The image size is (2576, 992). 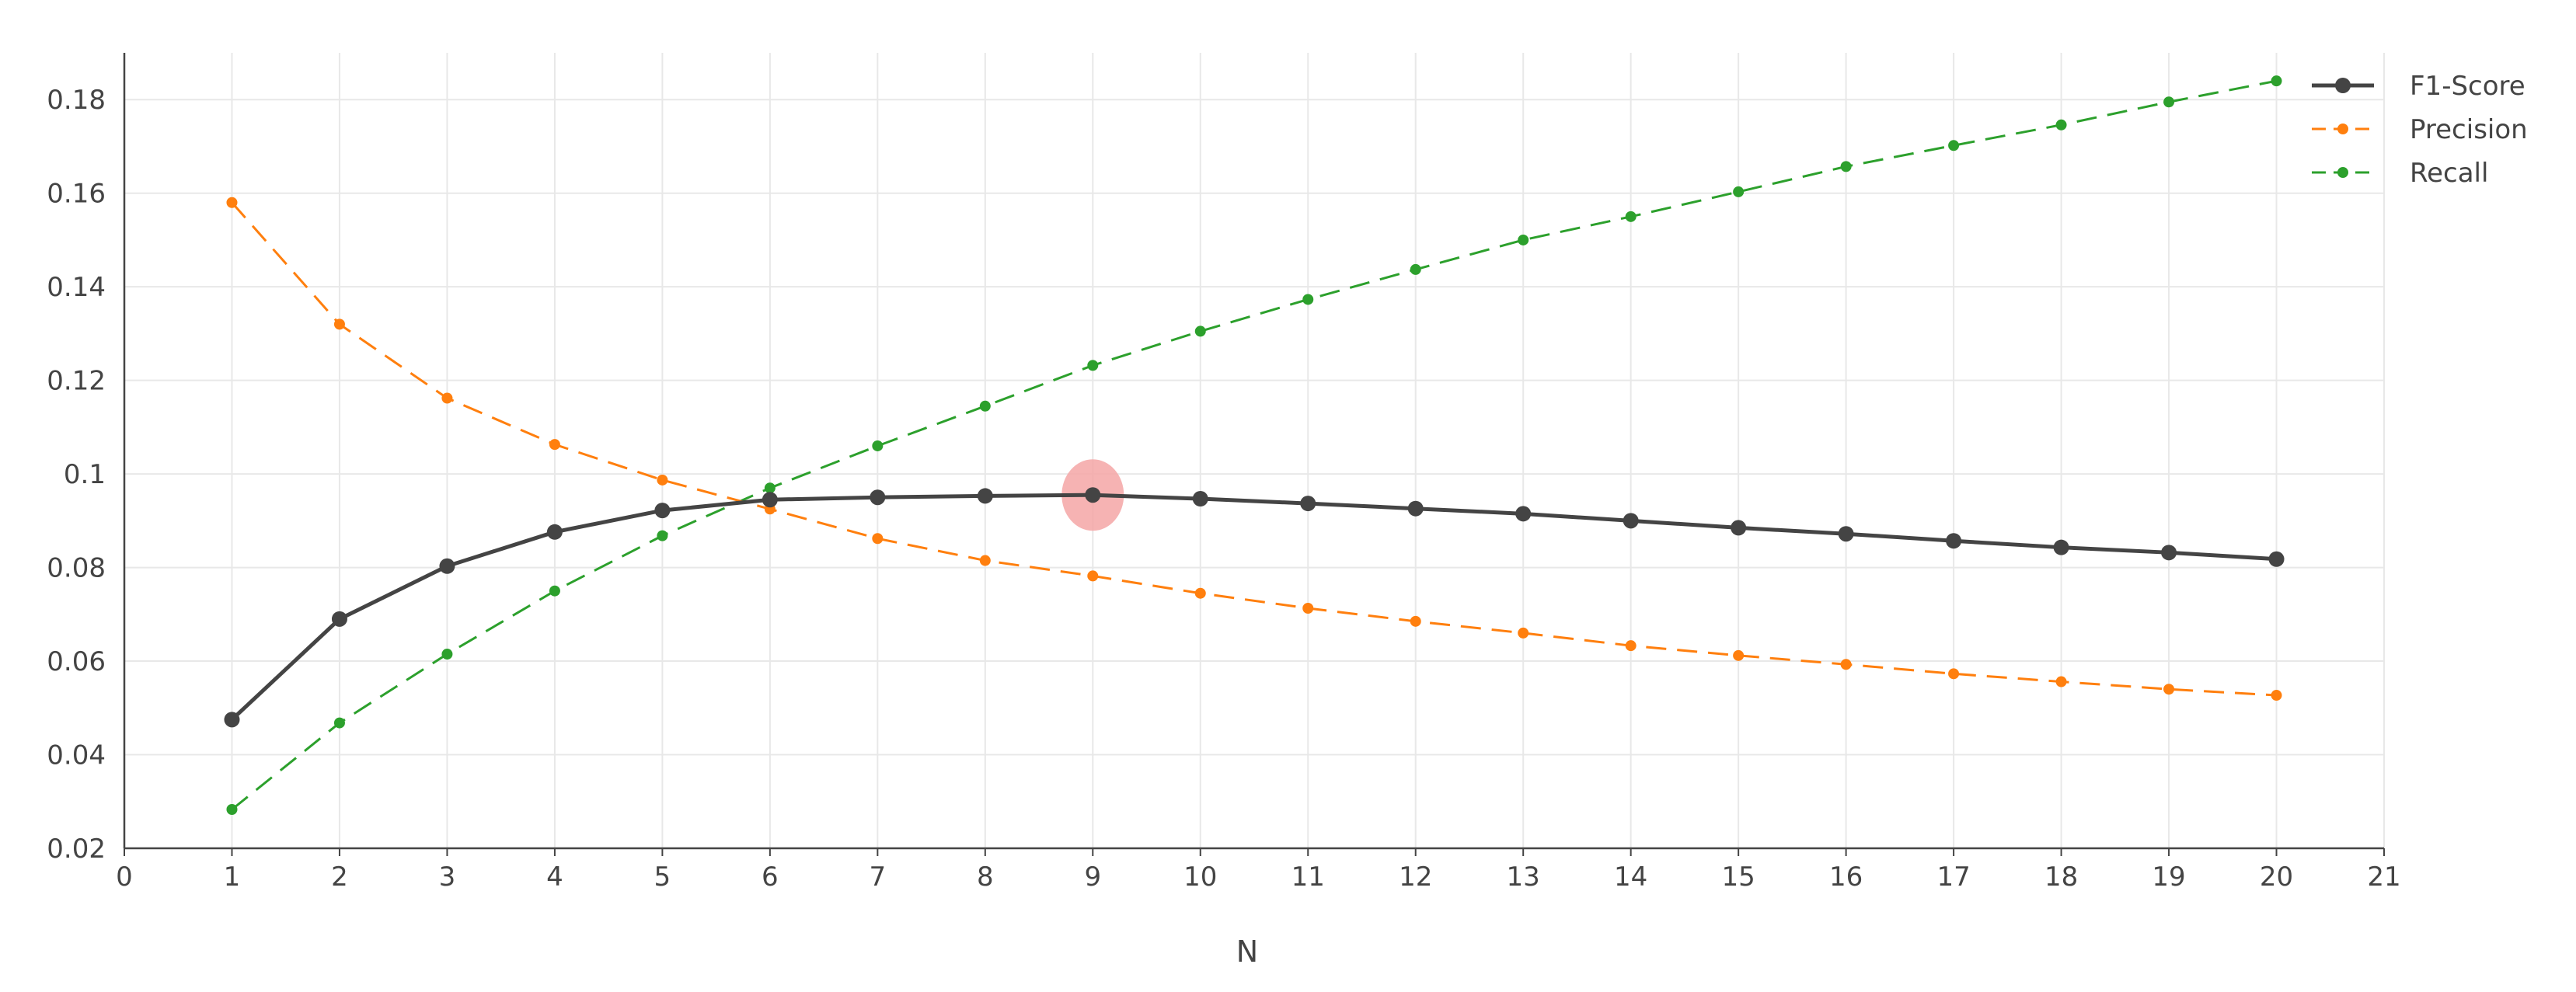 I want to click on y-tick-label: 0.08, so click(x=76, y=569).